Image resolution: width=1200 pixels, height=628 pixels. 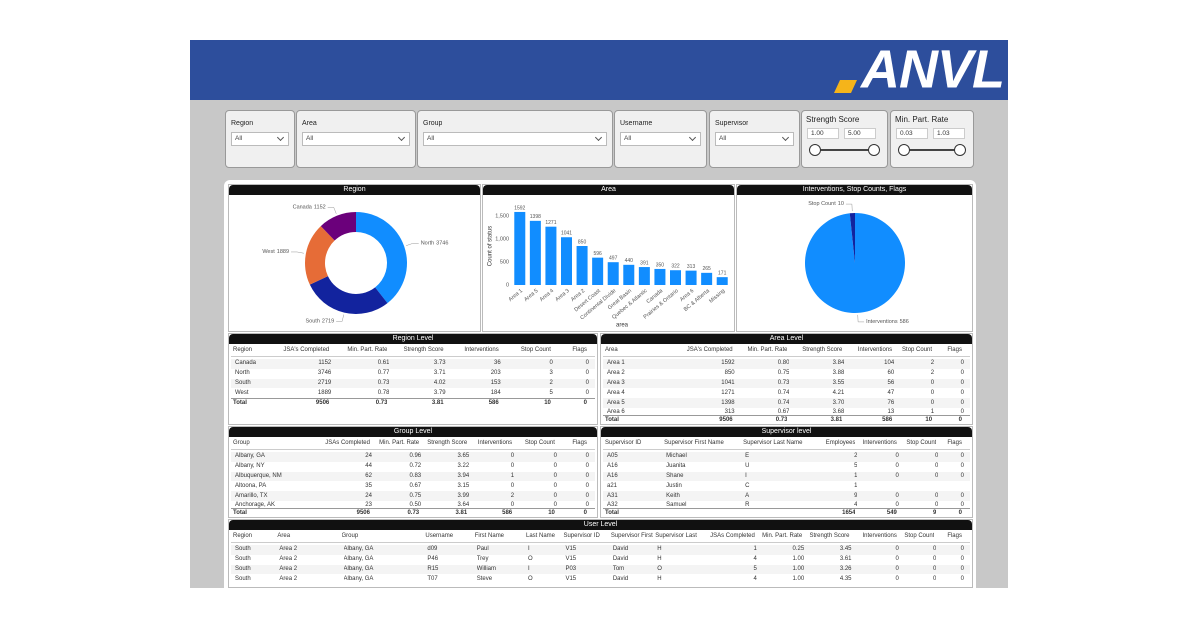 I want to click on total-rule, so click(x=413, y=508).